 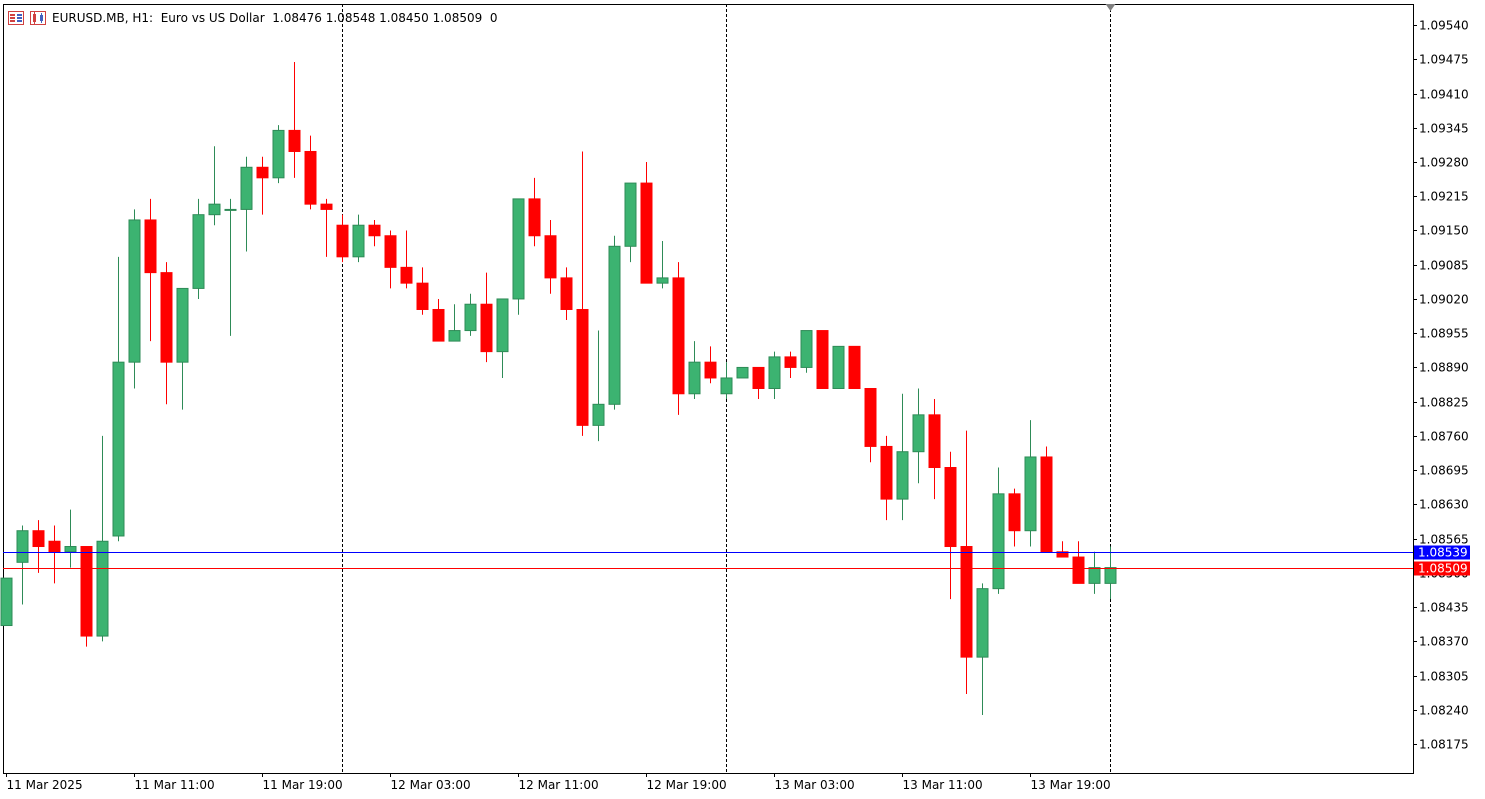 What do you see at coordinates (1444, 368) in the screenshot?
I see `price-tick-label: 1.08890` at bounding box center [1444, 368].